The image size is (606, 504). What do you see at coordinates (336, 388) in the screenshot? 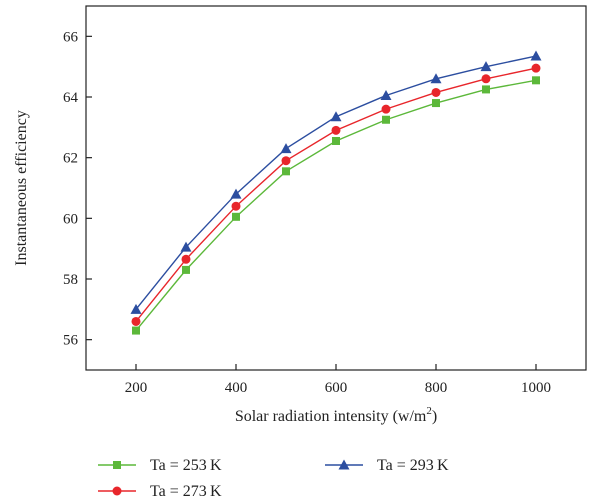
I see `x-tick-label: 600` at bounding box center [336, 388].